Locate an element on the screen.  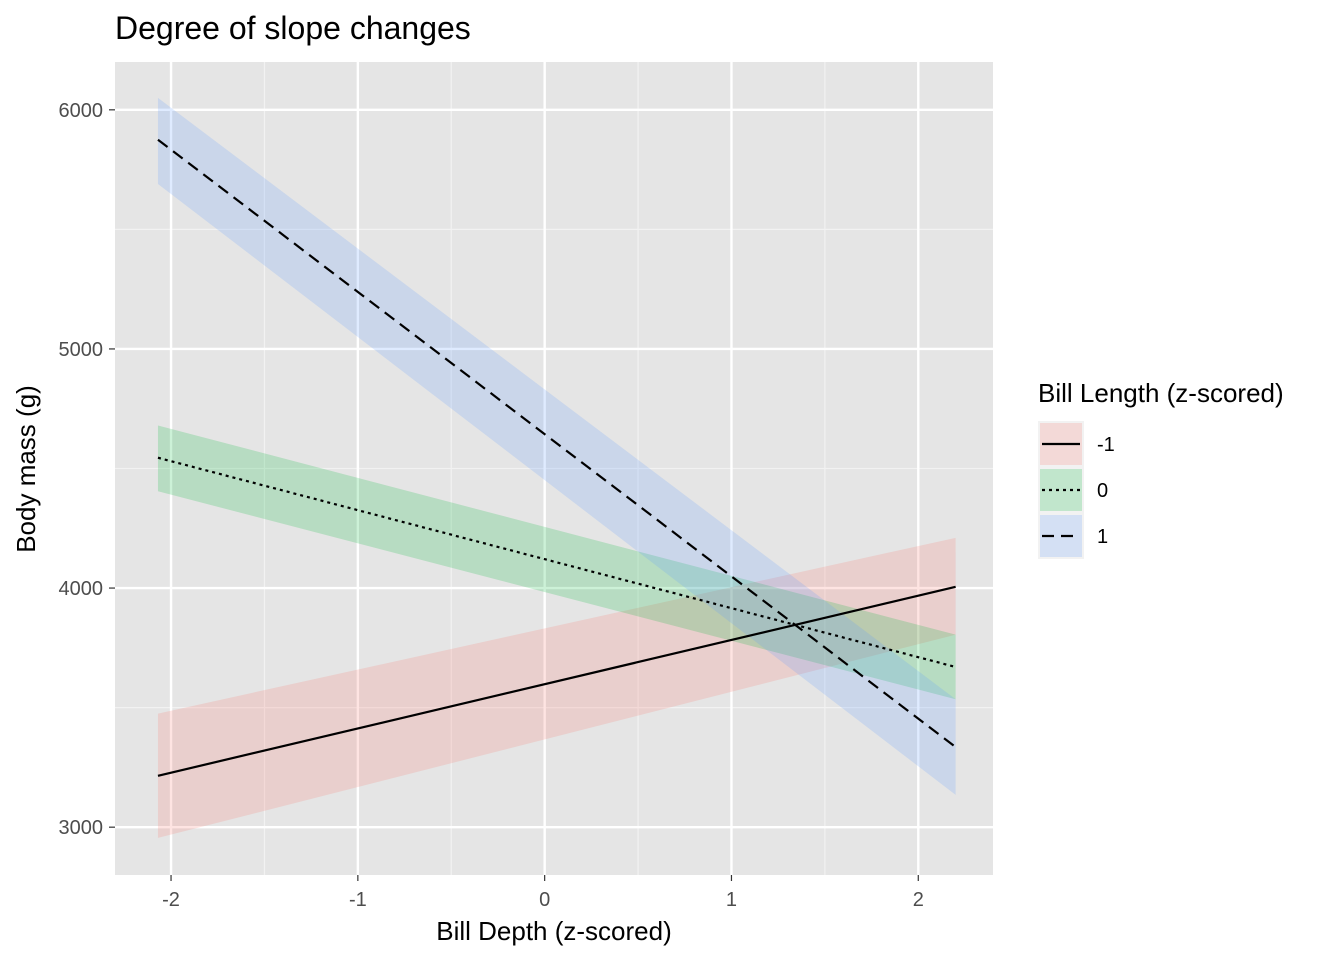
line-series--1 is located at coordinates (556, 681).